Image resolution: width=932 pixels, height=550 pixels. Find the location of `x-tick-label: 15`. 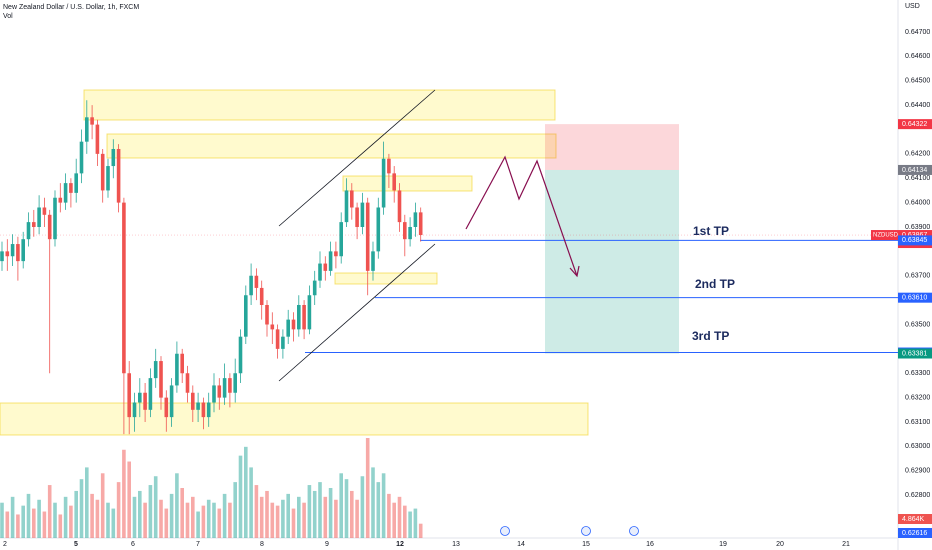

x-tick-label: 15 is located at coordinates (586, 544).